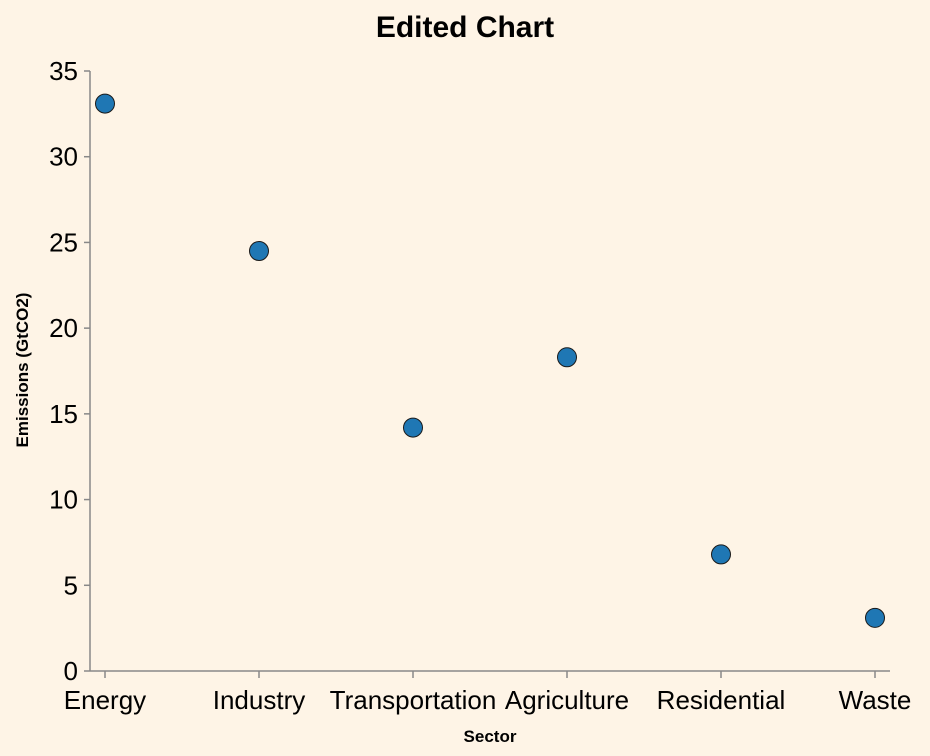  What do you see at coordinates (875, 700) in the screenshot?
I see `x-tick-label: Waste` at bounding box center [875, 700].